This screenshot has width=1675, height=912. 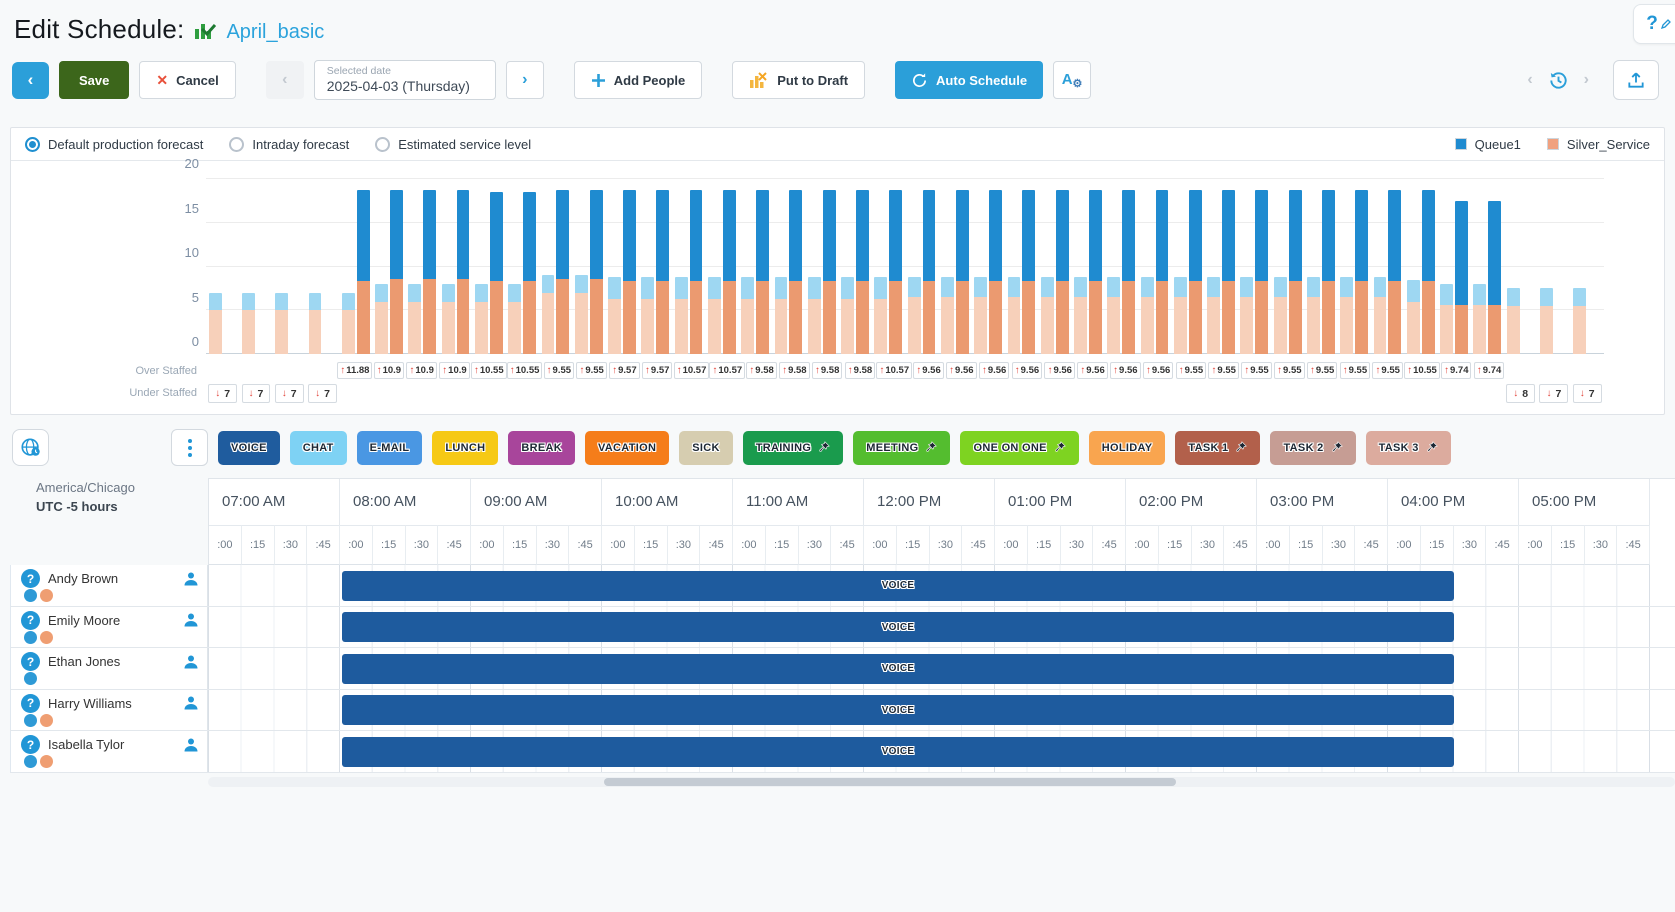 I want to click on export-button, so click(x=1636, y=80).